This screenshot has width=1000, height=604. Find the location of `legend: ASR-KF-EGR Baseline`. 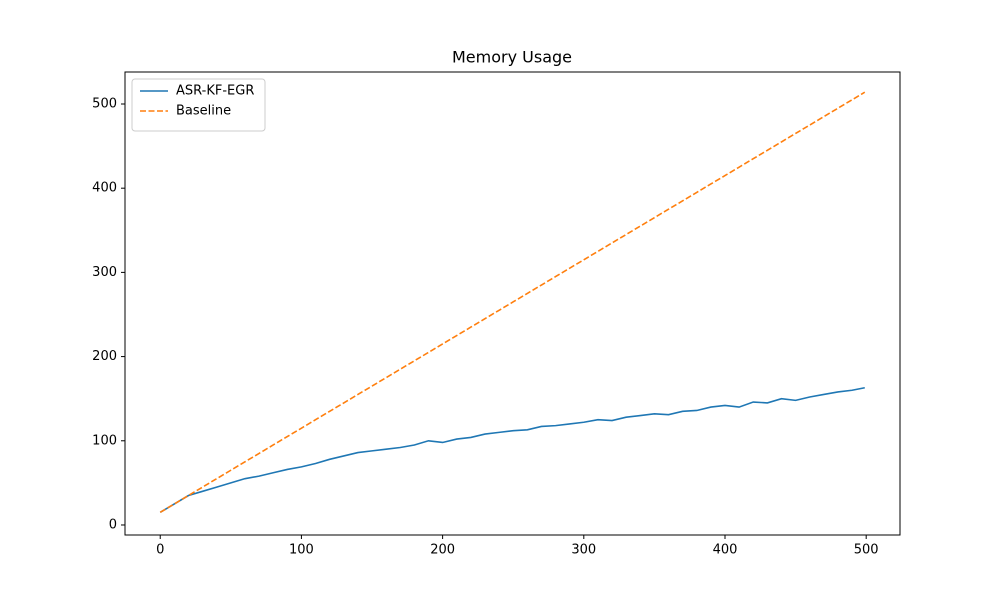

legend: ASR-KF-EGR Baseline is located at coordinates (198, 105).